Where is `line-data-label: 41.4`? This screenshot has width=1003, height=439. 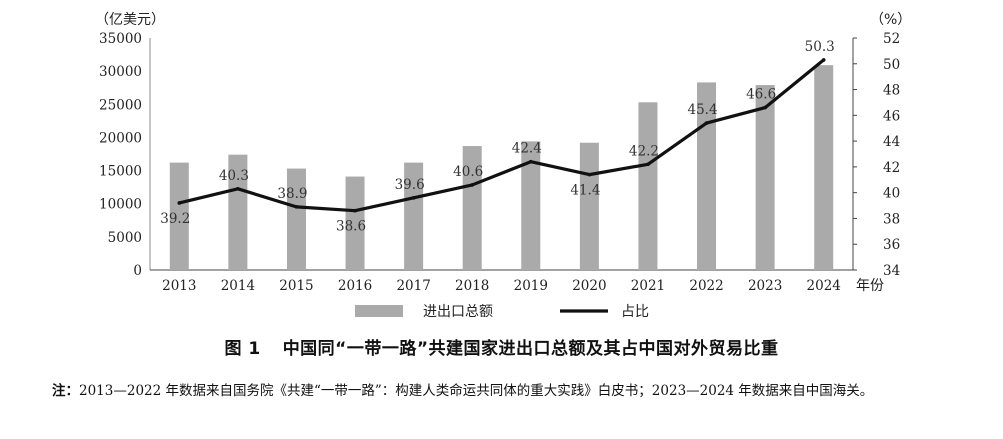 line-data-label: 41.4 is located at coordinates (585, 191).